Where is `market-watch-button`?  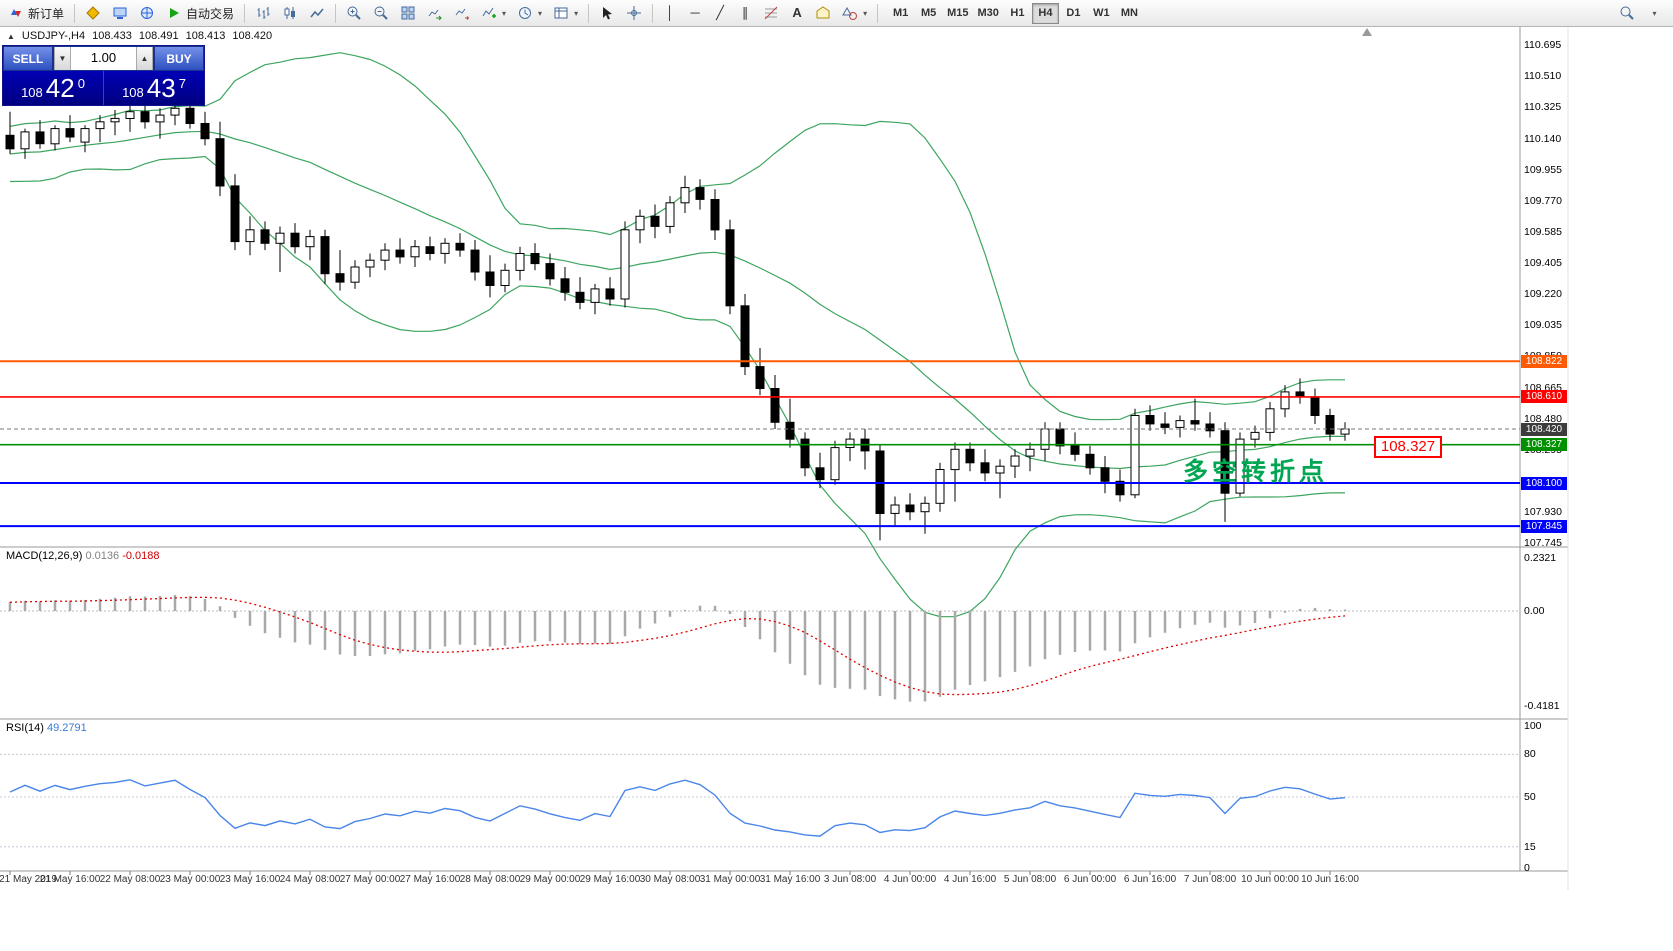
market-watch-button is located at coordinates (120, 13).